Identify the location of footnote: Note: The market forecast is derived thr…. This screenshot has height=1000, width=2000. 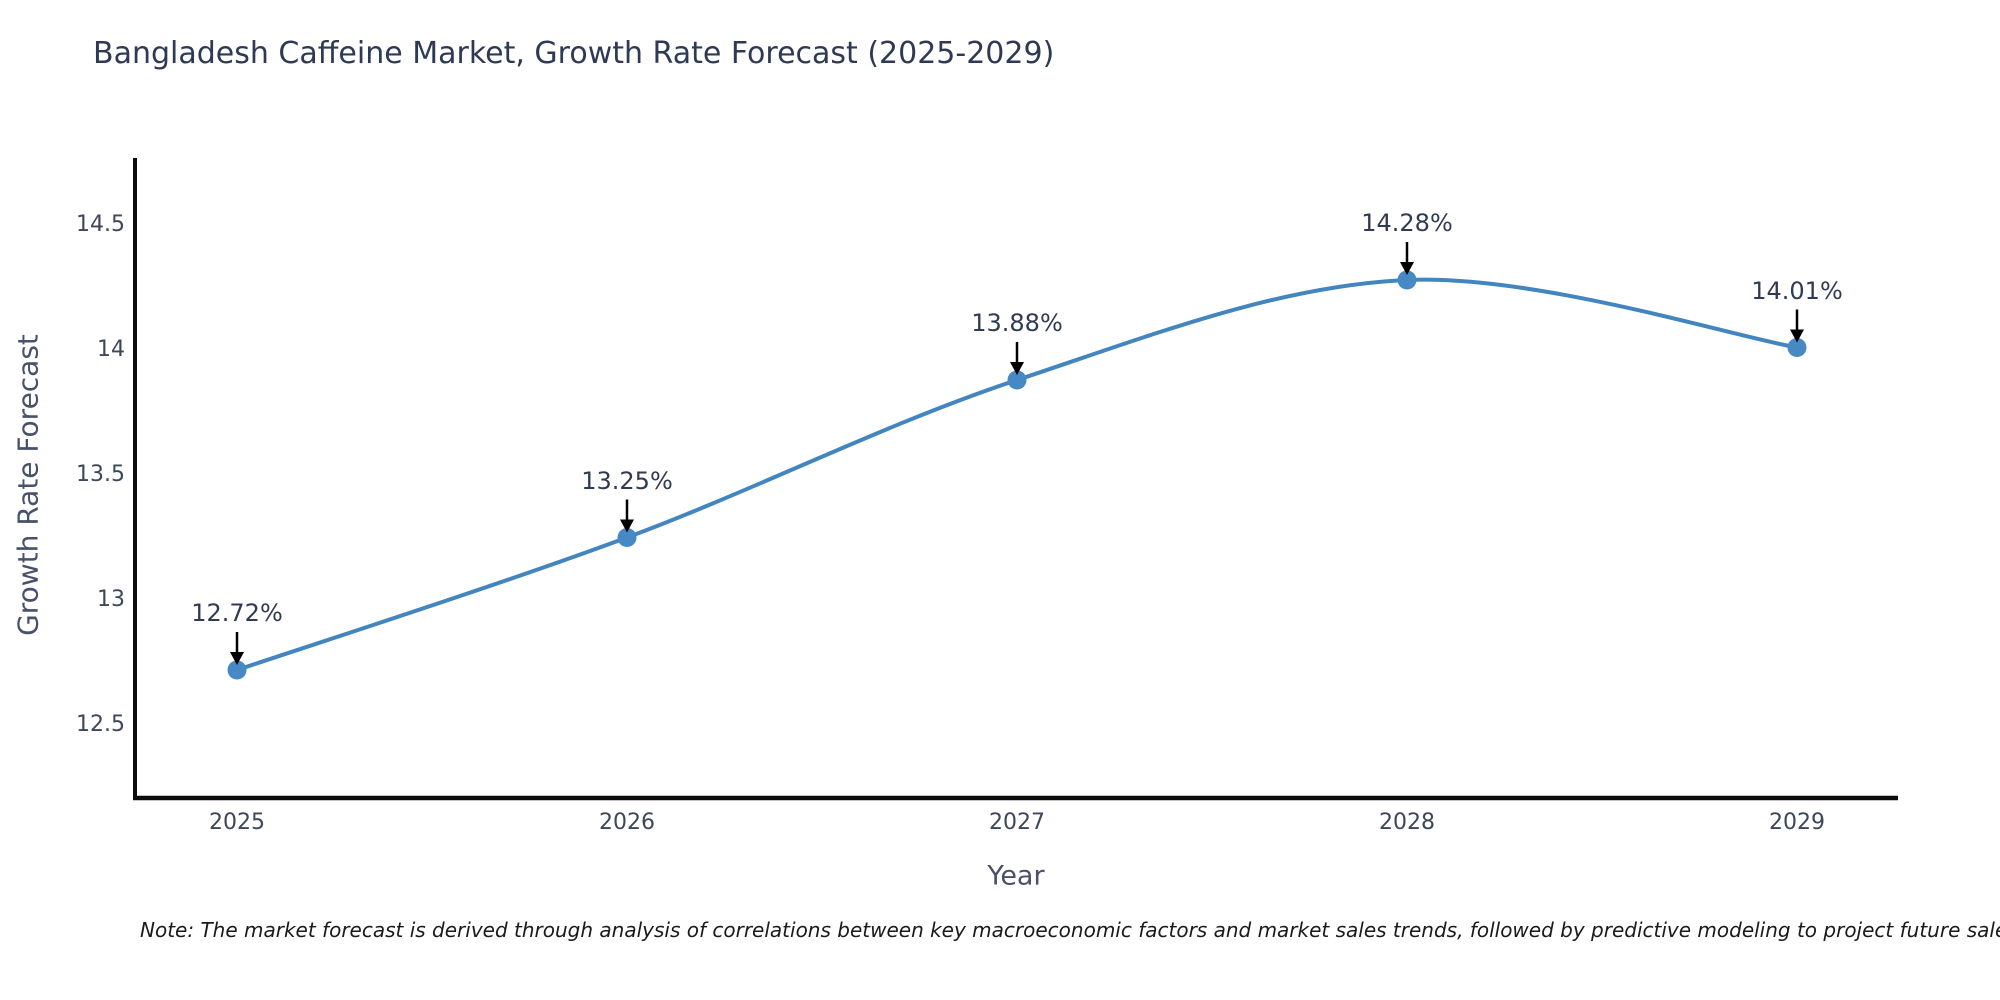
(1070, 930).